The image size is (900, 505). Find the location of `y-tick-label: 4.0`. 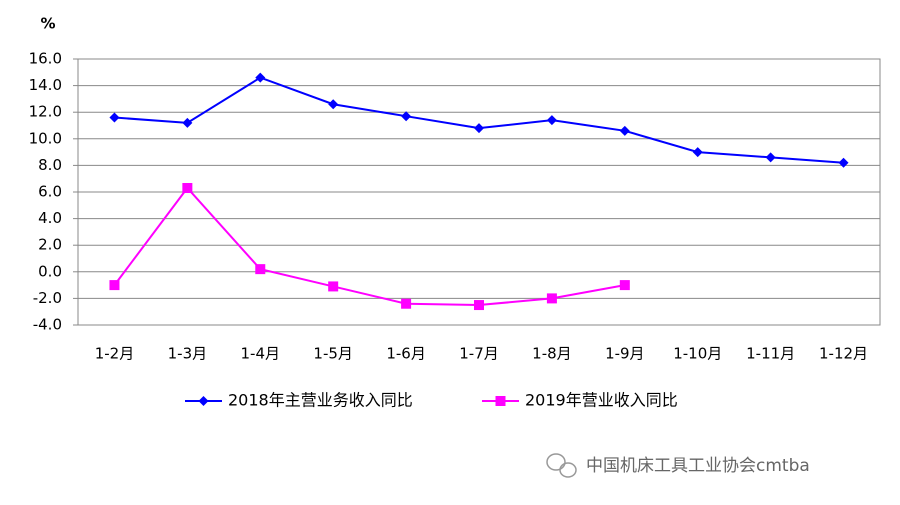

y-tick-label: 4.0 is located at coordinates (50, 218).